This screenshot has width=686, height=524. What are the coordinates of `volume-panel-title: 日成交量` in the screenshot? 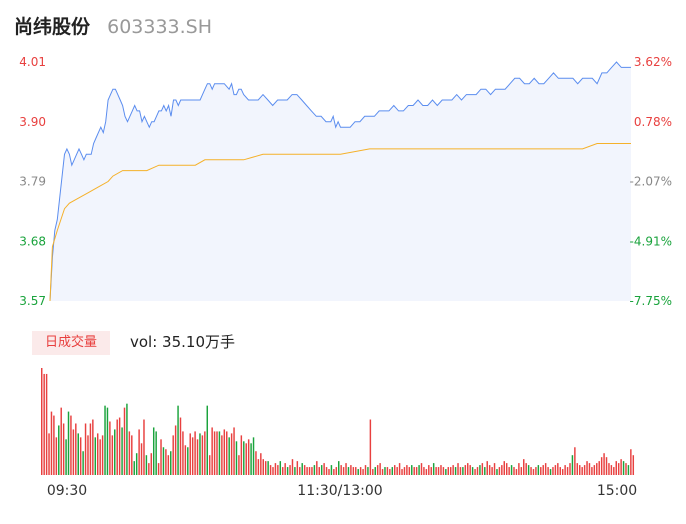 It's located at (71, 343).